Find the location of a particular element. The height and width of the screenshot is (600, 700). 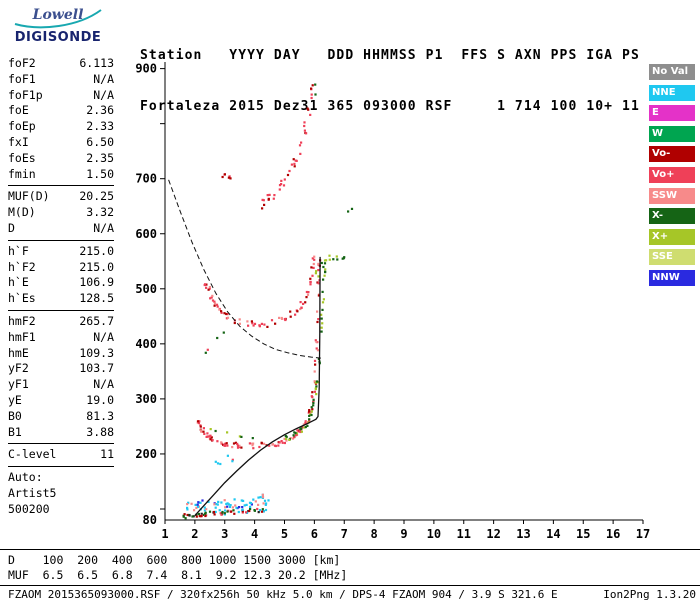

param-label: foF1 is located at coordinates (22, 78).